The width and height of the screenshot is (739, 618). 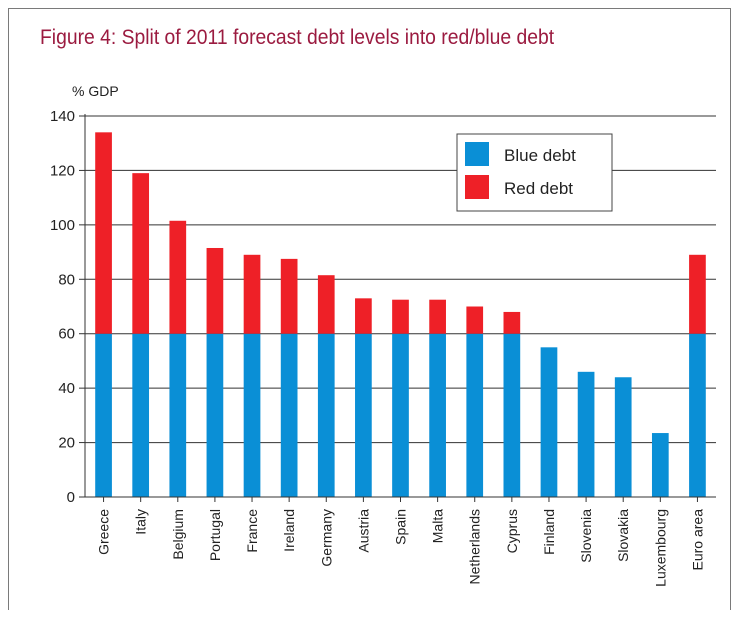 What do you see at coordinates (475, 415) in the screenshot?
I see `blue-debt-bar-netherlands` at bounding box center [475, 415].